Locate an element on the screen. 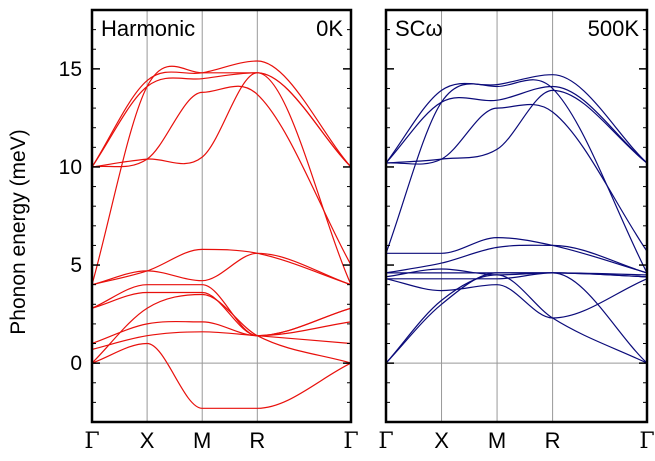 The height and width of the screenshot is (461, 655). y-axis-label: Phonon energy (meV) is located at coordinates (18, 231).